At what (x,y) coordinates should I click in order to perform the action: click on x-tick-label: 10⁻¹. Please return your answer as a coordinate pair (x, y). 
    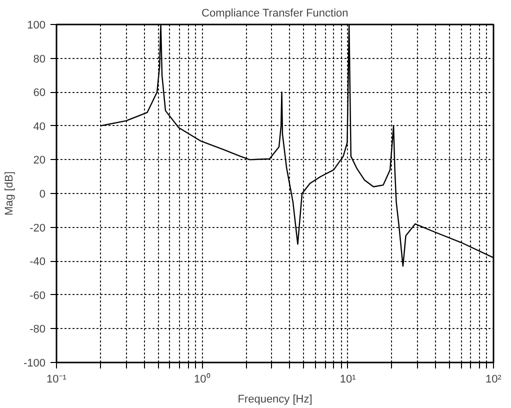
    Looking at the image, I should click on (56, 380).